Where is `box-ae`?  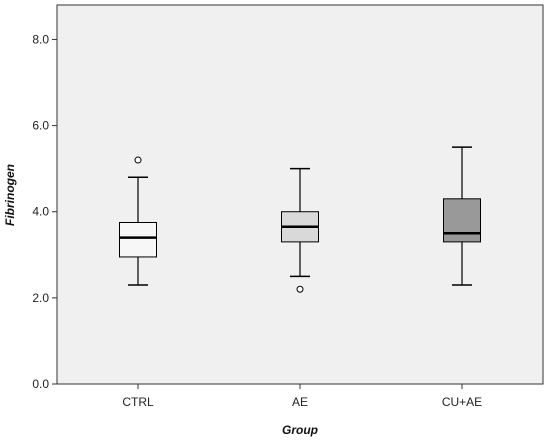
box-ae is located at coordinates (300, 230).